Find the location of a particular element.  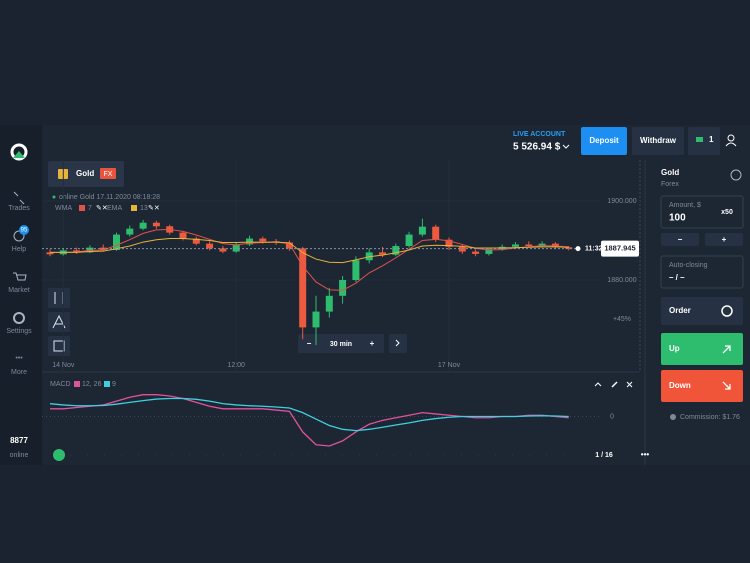

online-label: online is located at coordinates (19, 455).